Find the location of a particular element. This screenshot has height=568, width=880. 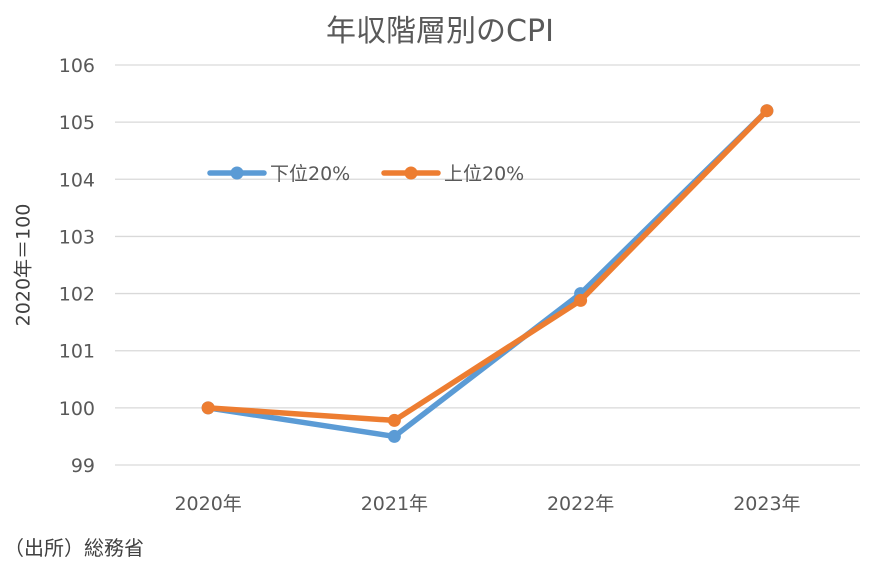

x-tick-label: 2022年 is located at coordinates (580, 504).